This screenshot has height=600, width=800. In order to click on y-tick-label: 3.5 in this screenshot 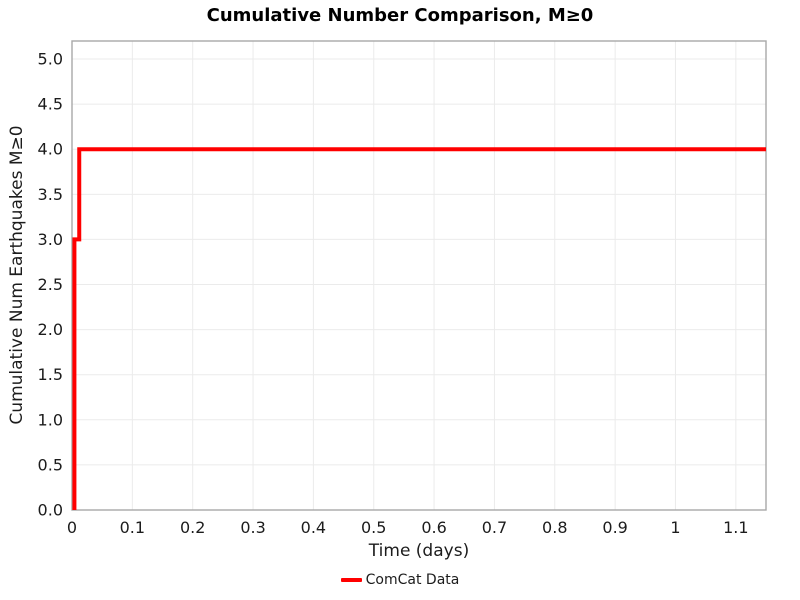, I will do `click(50, 194)`.